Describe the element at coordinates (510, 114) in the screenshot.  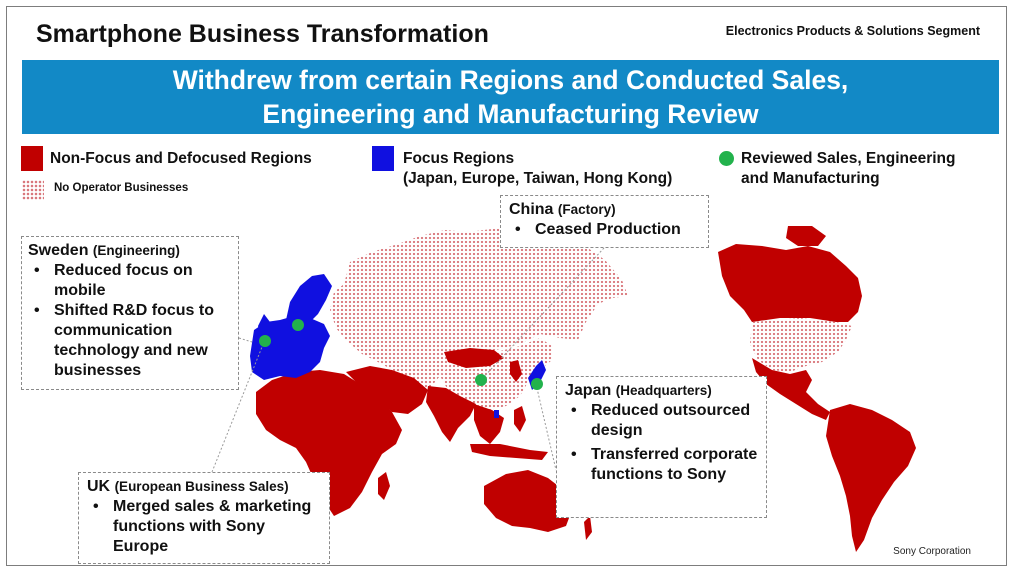
I see `headline-line-2: Engineering and Manufacturing Review` at that location.